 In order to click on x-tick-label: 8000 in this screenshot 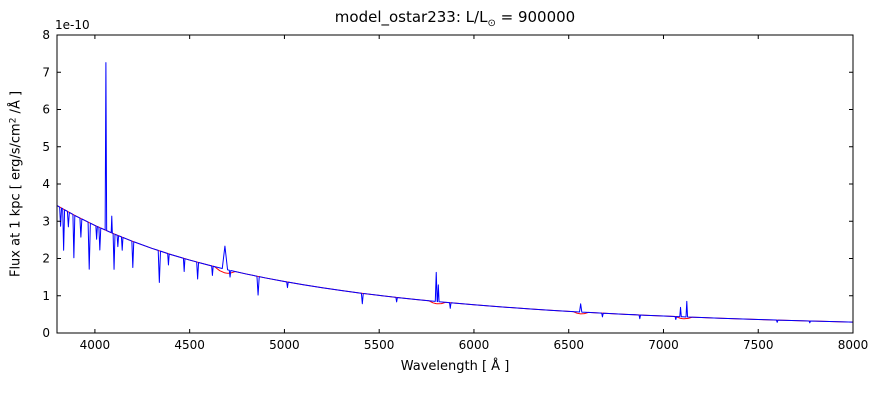, I will do `click(853, 345)`.